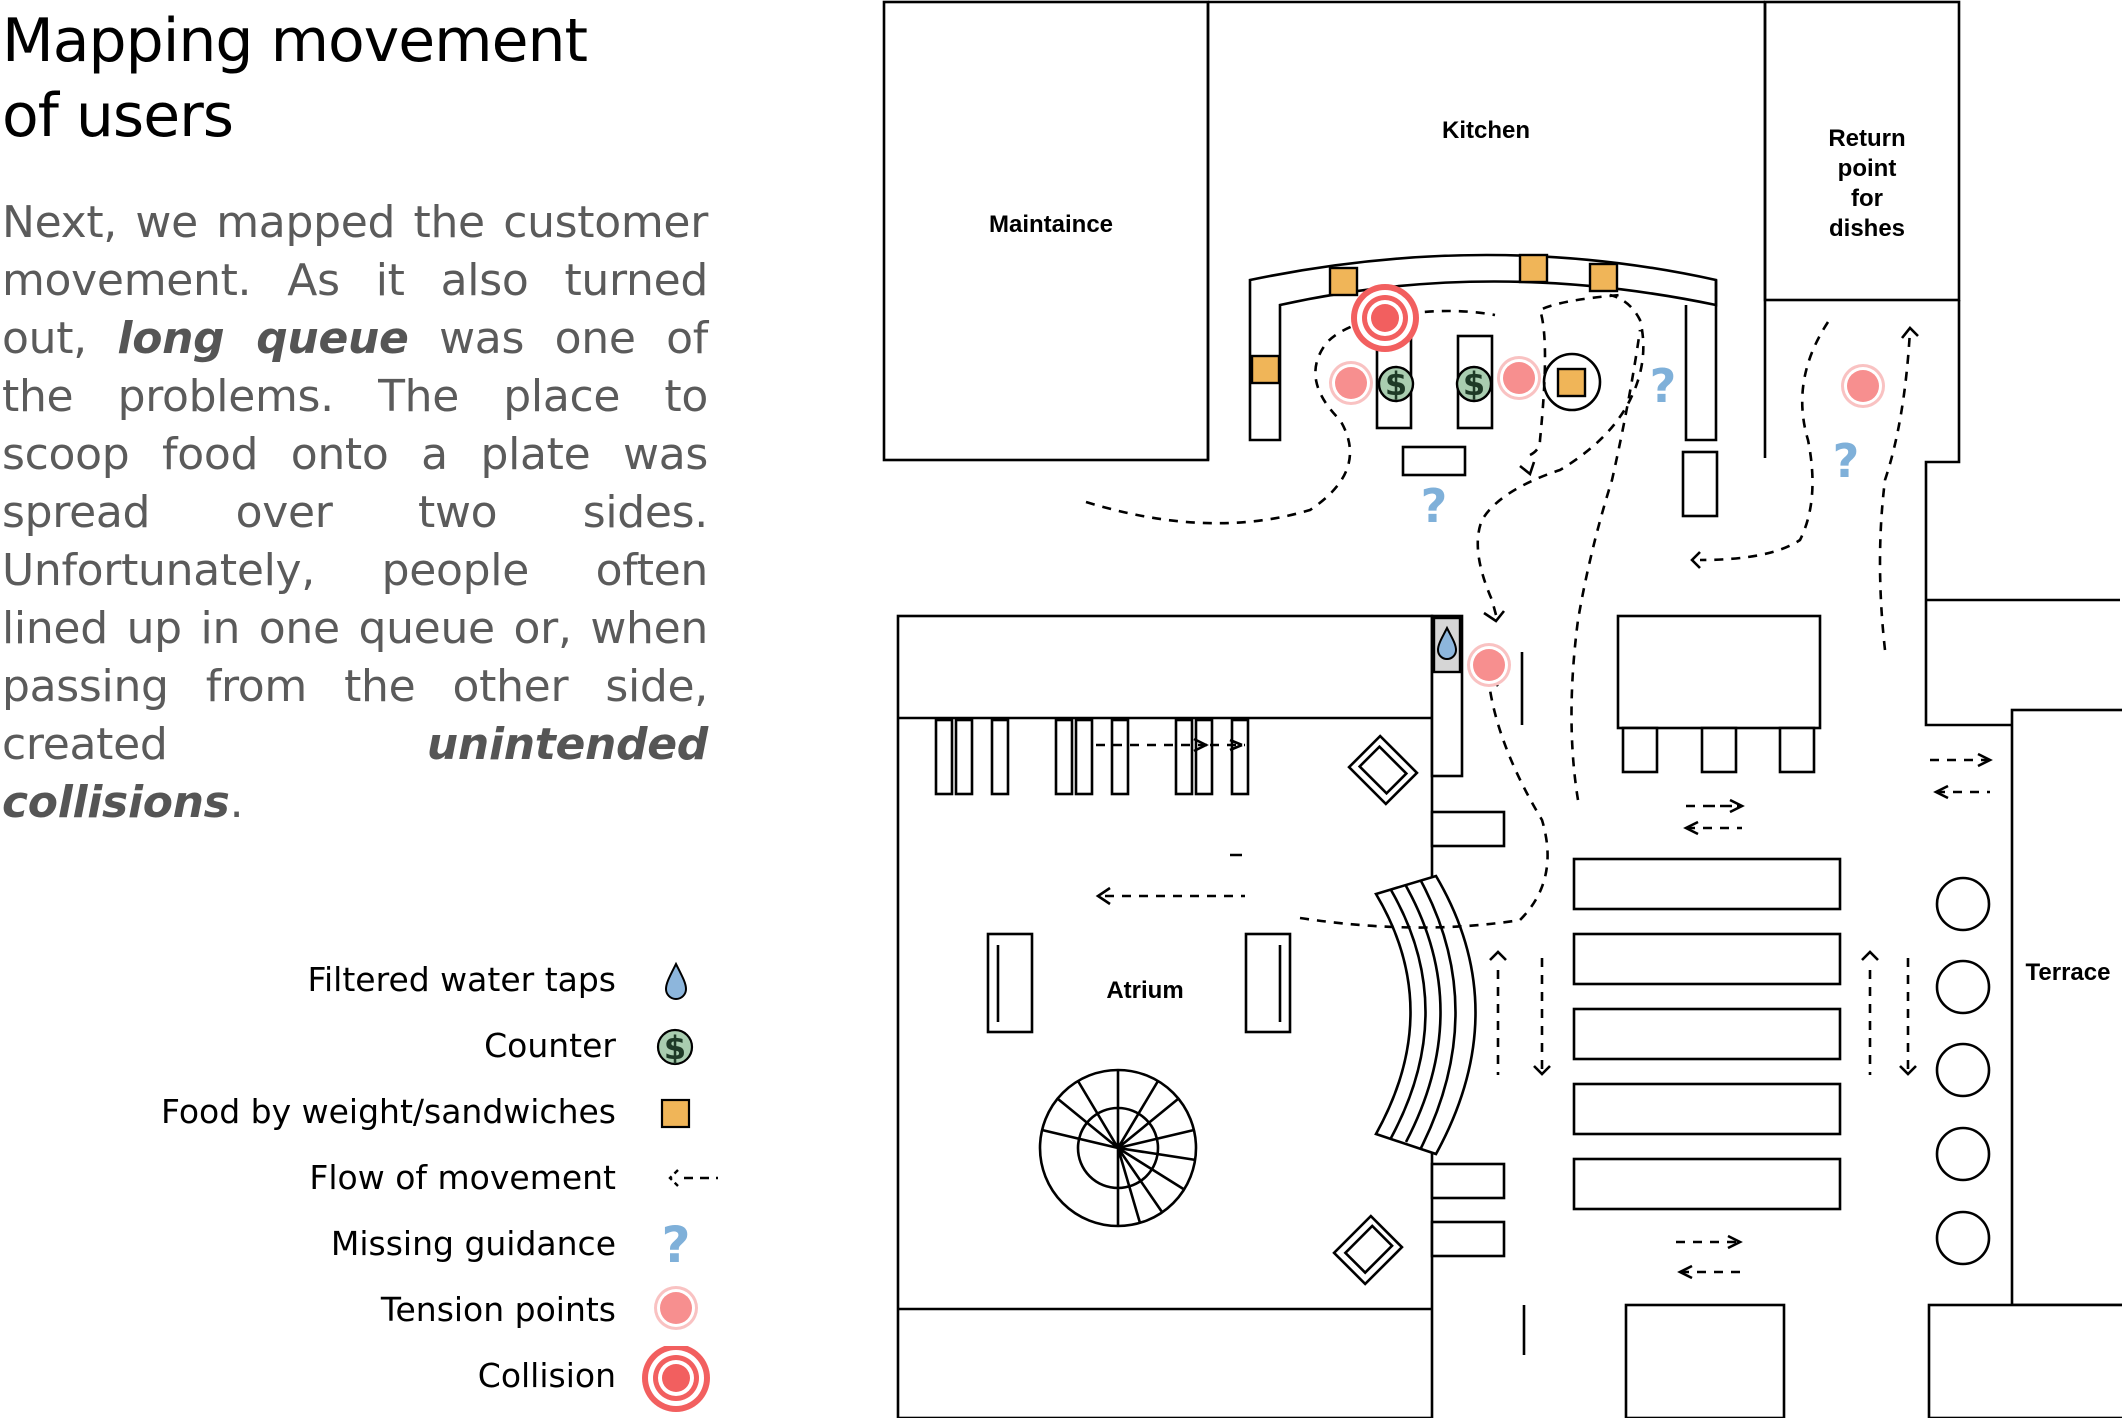 This screenshot has width=2122, height=1418. What do you see at coordinates (1867, 198) in the screenshot?
I see `label-return-3: for` at bounding box center [1867, 198].